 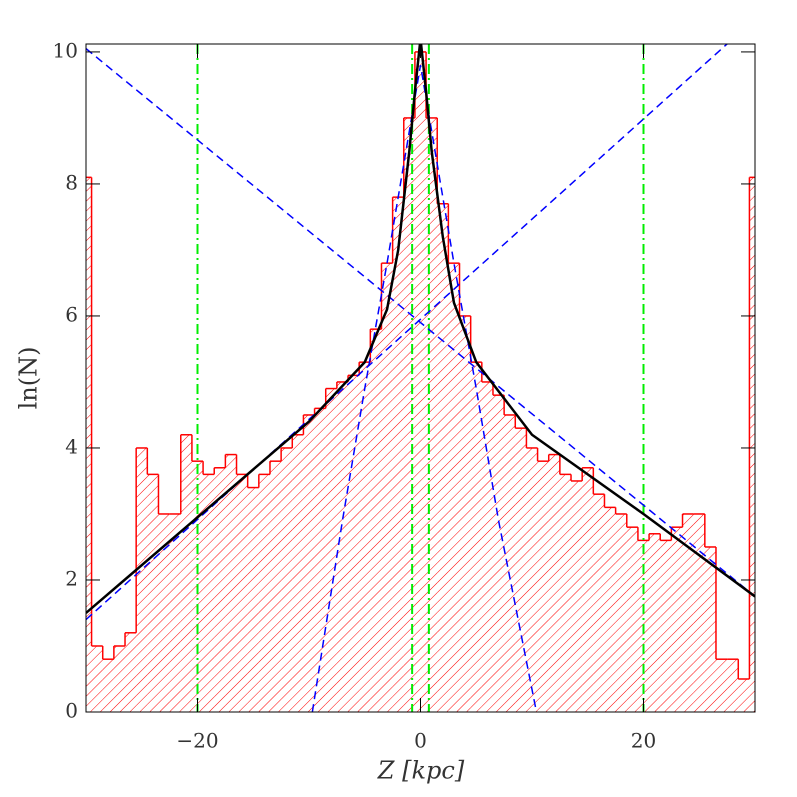 What do you see at coordinates (71, 446) in the screenshot?
I see `y-tick-label: 4` at bounding box center [71, 446].